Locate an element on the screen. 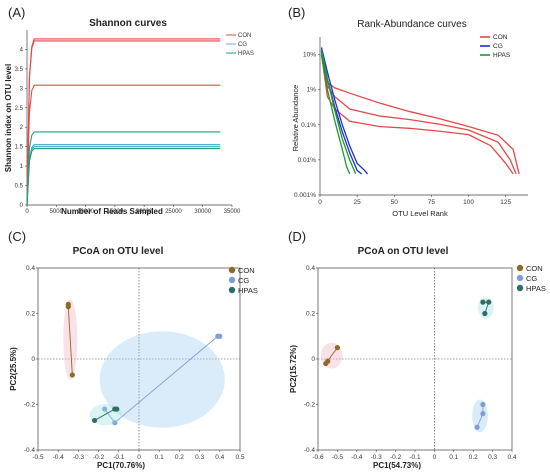 This screenshot has height=474, width=550. x-tick-label: 10000 is located at coordinates (85, 212).